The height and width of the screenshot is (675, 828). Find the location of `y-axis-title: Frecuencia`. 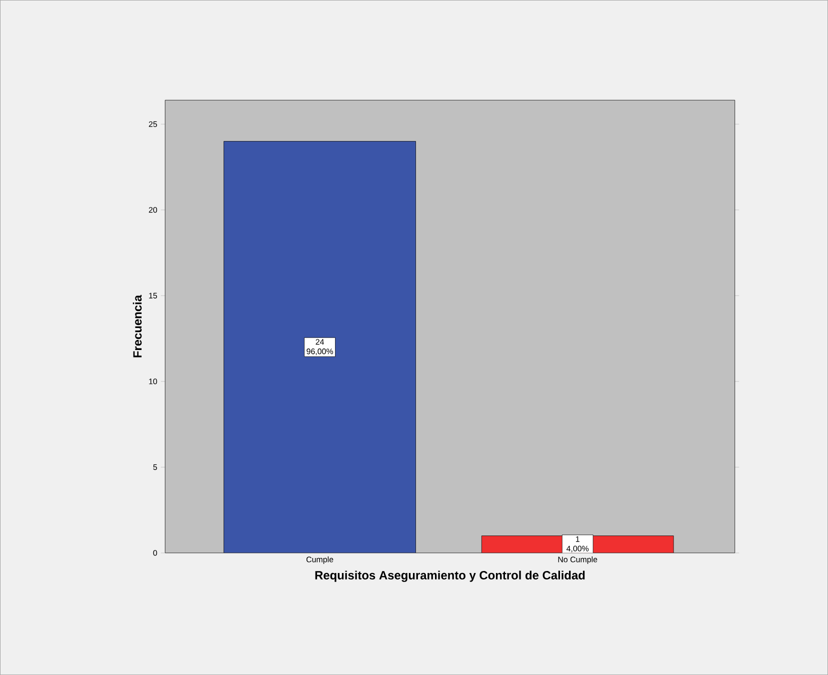

y-axis-title: Frecuencia is located at coordinates (137, 326).